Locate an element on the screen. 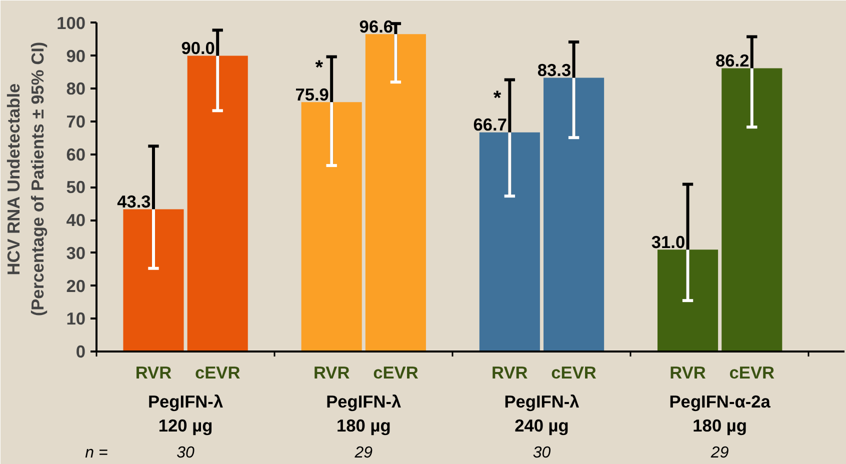 Image resolution: width=846 pixels, height=464 pixels. data-label: 75.9 is located at coordinates (312, 94).